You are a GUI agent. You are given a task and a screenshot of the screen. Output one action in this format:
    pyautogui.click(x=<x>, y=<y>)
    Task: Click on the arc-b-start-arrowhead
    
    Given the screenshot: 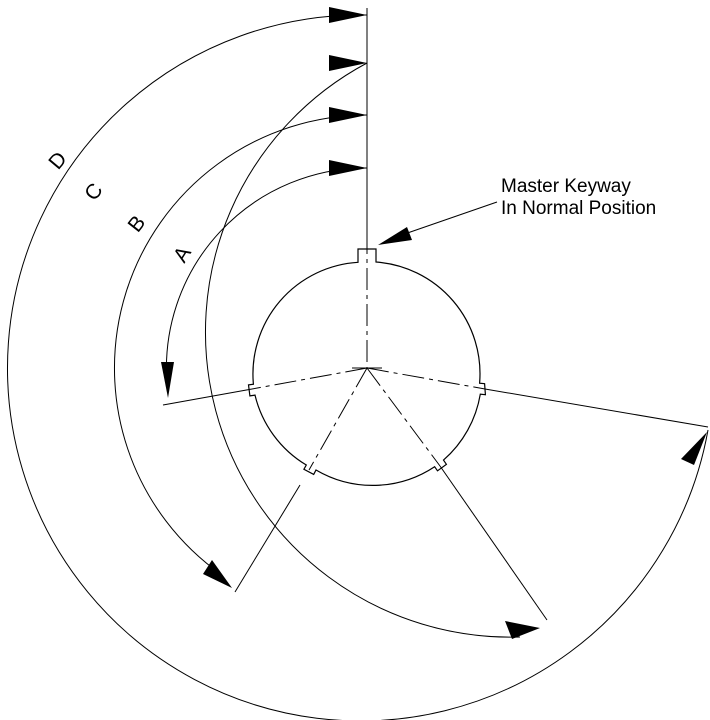 What is the action you would take?
    pyautogui.click(x=348, y=115)
    